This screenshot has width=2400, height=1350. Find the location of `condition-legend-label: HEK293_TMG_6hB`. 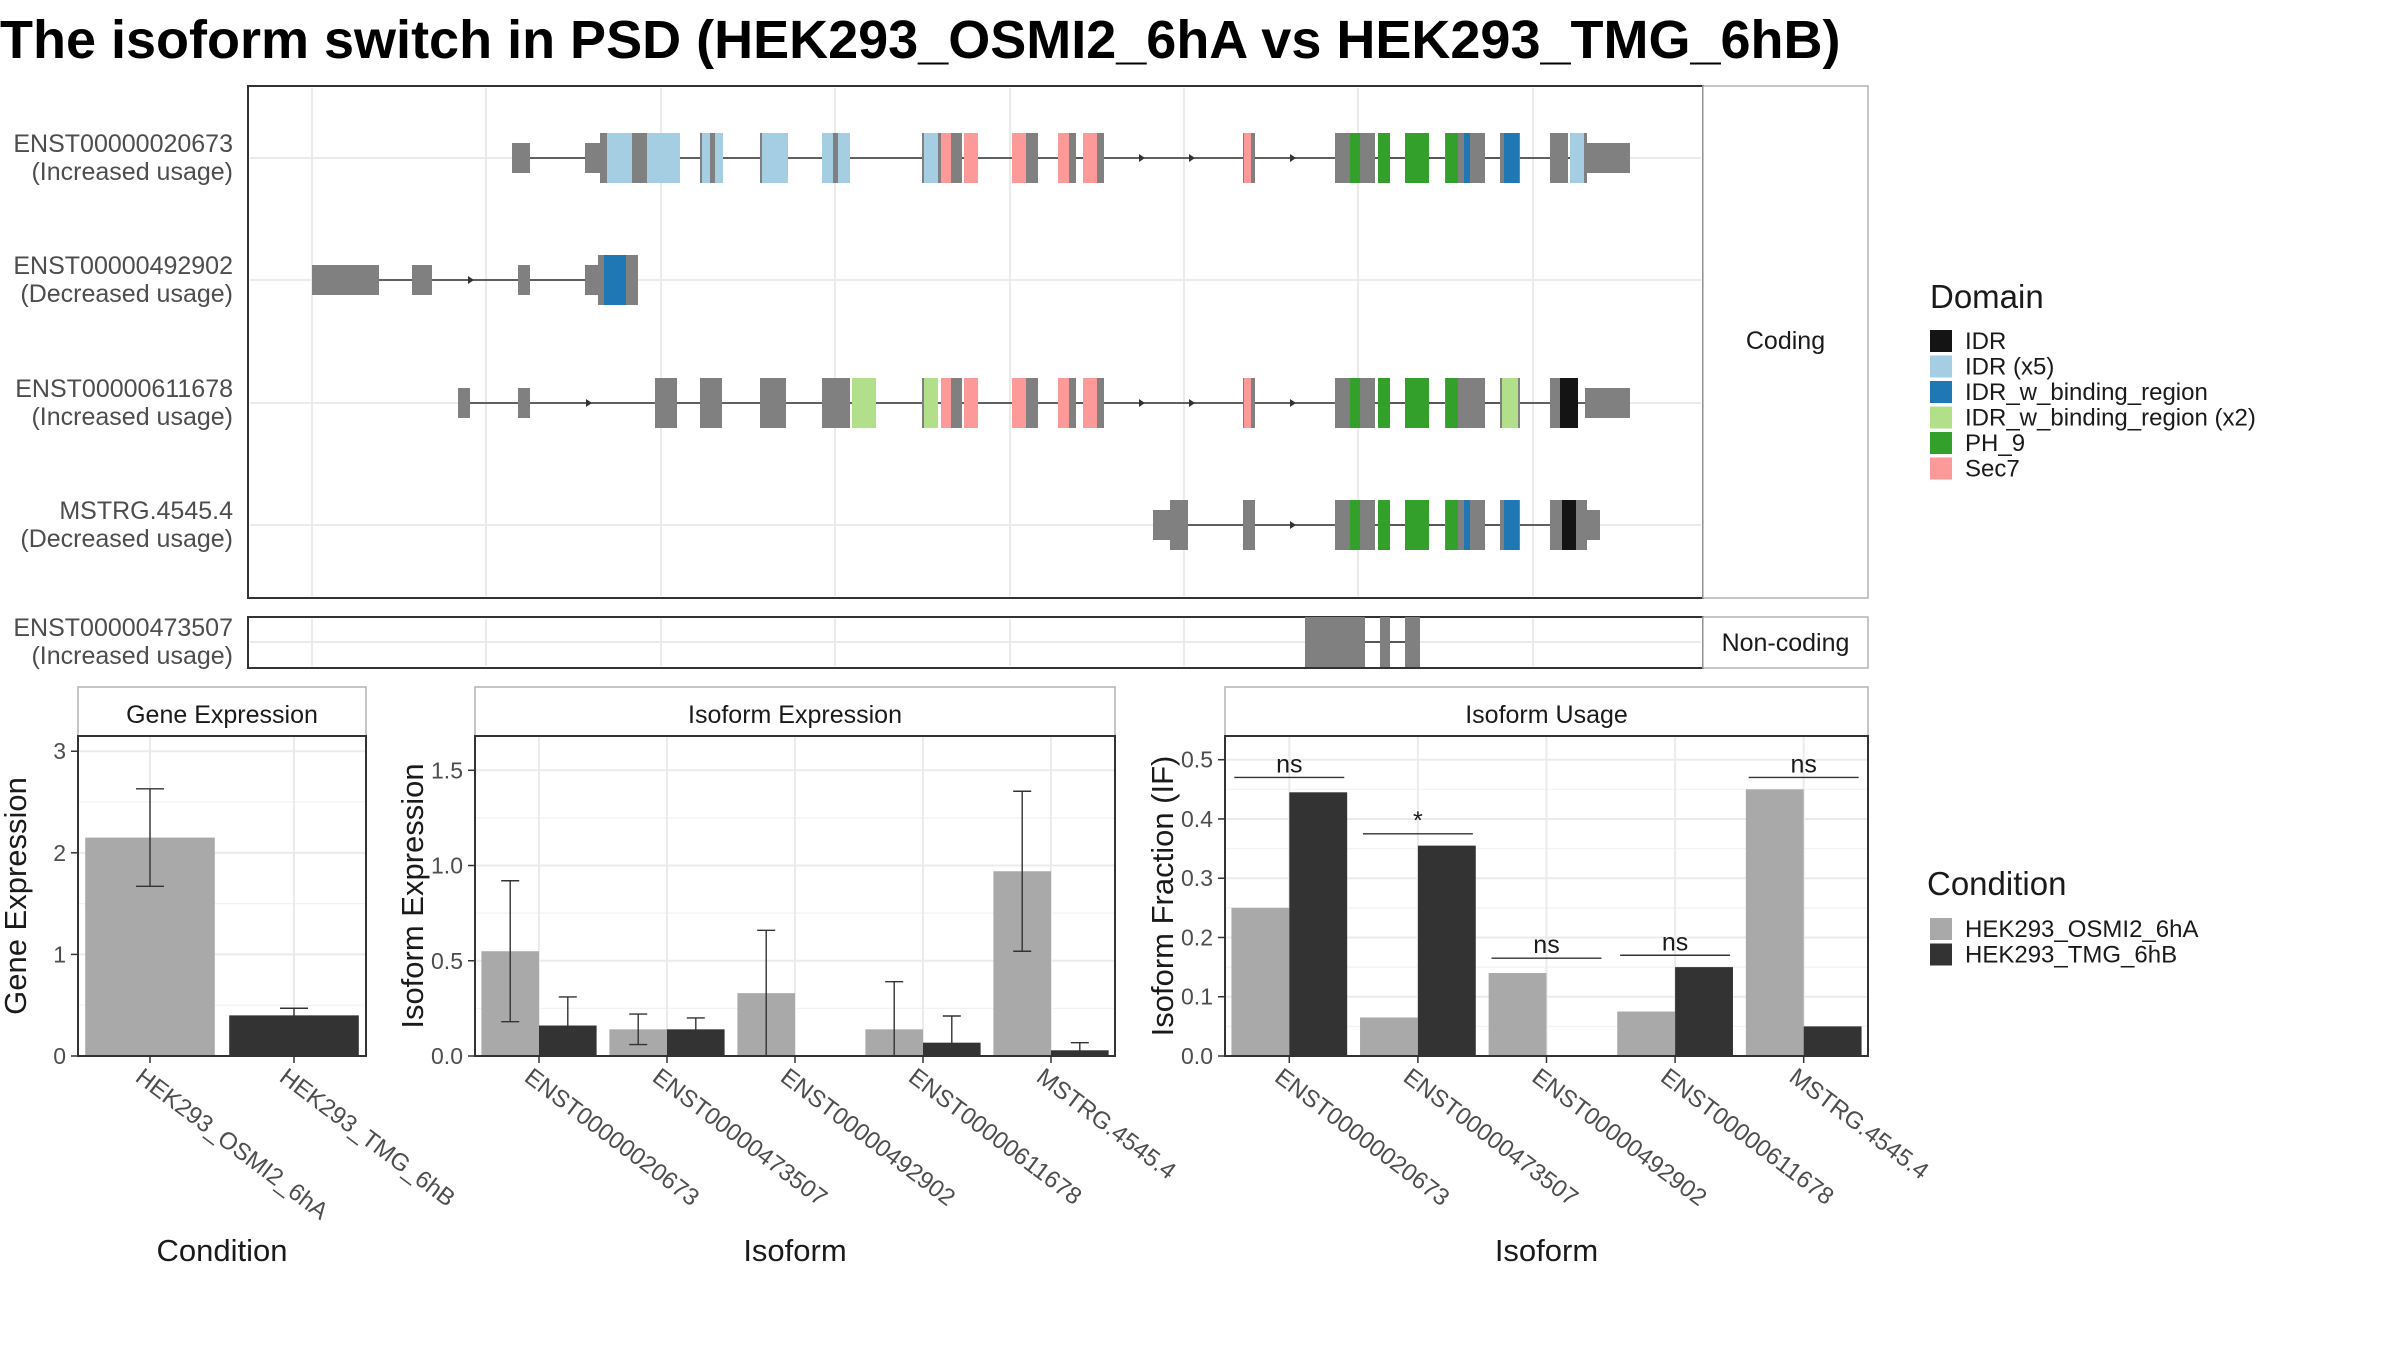

condition-legend-label: HEK293_TMG_6hB is located at coordinates (2071, 955).